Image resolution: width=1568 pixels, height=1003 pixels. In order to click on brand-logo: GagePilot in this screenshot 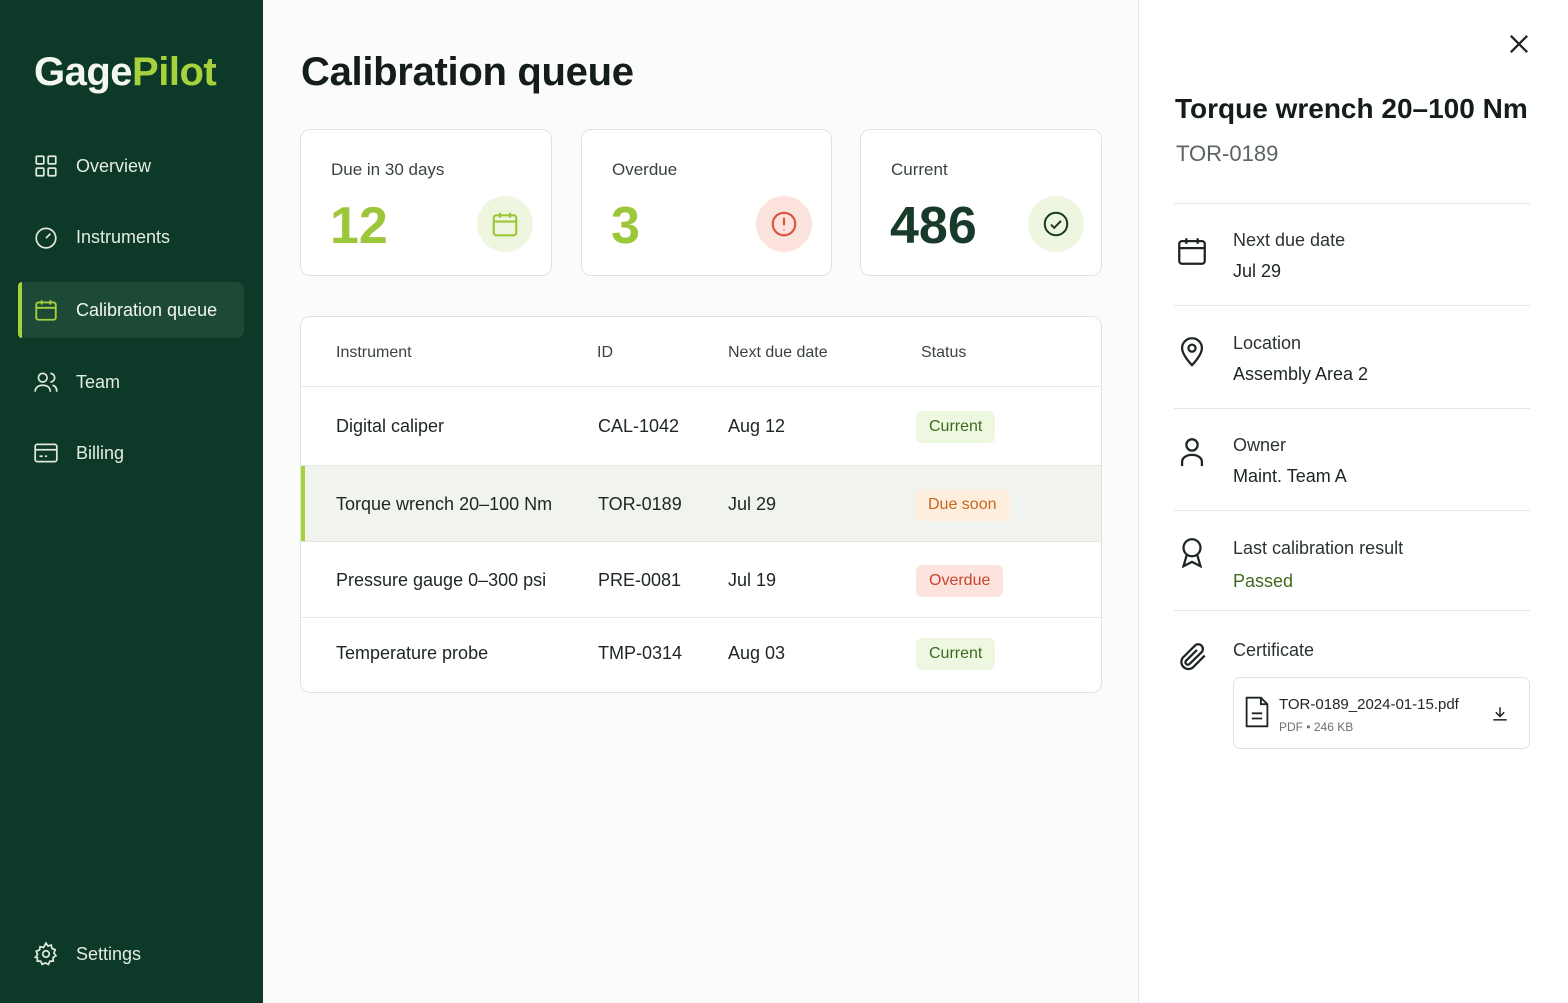, I will do `click(125, 72)`.